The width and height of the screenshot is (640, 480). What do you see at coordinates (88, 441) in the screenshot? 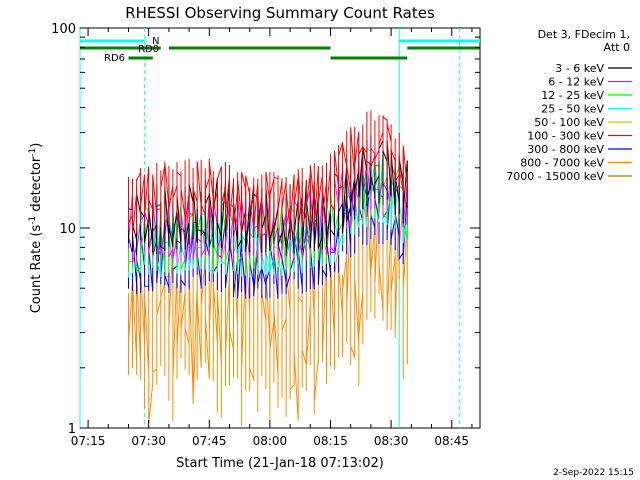
I see `x-tick-label: 07:15` at bounding box center [88, 441].